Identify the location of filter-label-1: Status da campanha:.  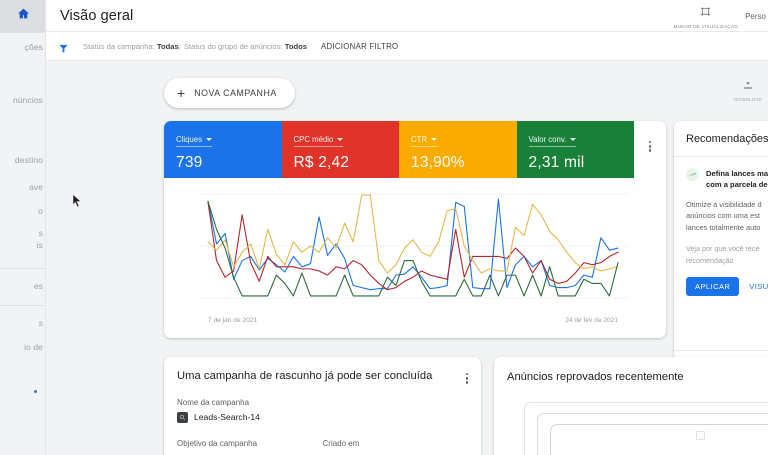
(119, 46).